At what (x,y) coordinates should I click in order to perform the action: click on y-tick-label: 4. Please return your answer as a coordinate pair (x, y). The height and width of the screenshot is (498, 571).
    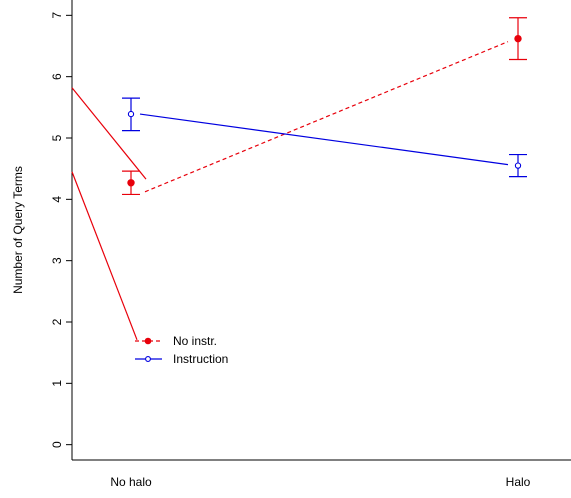
    Looking at the image, I should click on (57, 199).